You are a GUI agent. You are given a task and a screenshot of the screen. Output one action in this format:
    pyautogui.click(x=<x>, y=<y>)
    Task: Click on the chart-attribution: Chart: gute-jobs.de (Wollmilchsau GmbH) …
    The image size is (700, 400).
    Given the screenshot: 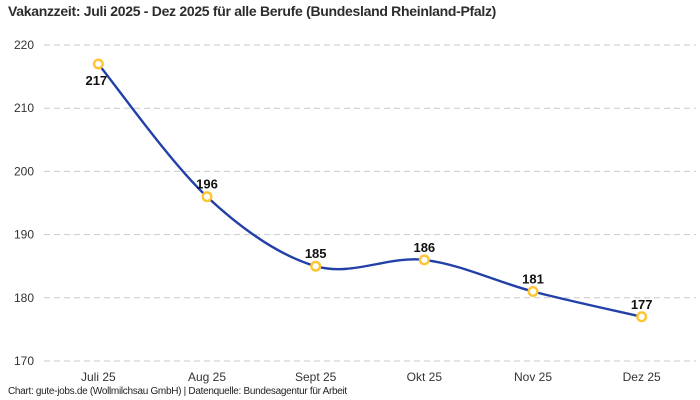 What is the action you would take?
    pyautogui.click(x=177, y=391)
    